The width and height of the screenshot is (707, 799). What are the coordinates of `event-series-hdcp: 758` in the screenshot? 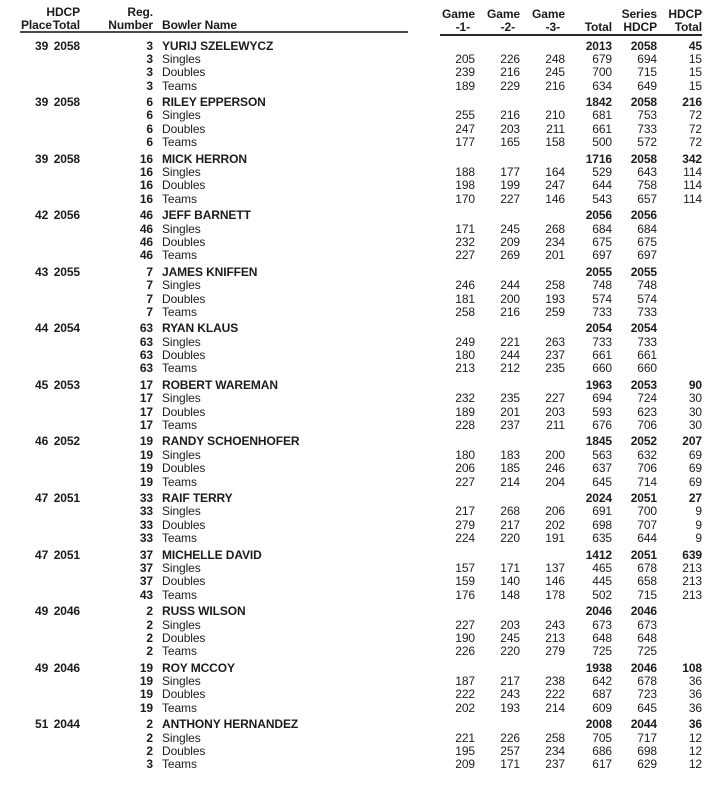 It's located at (647, 185).